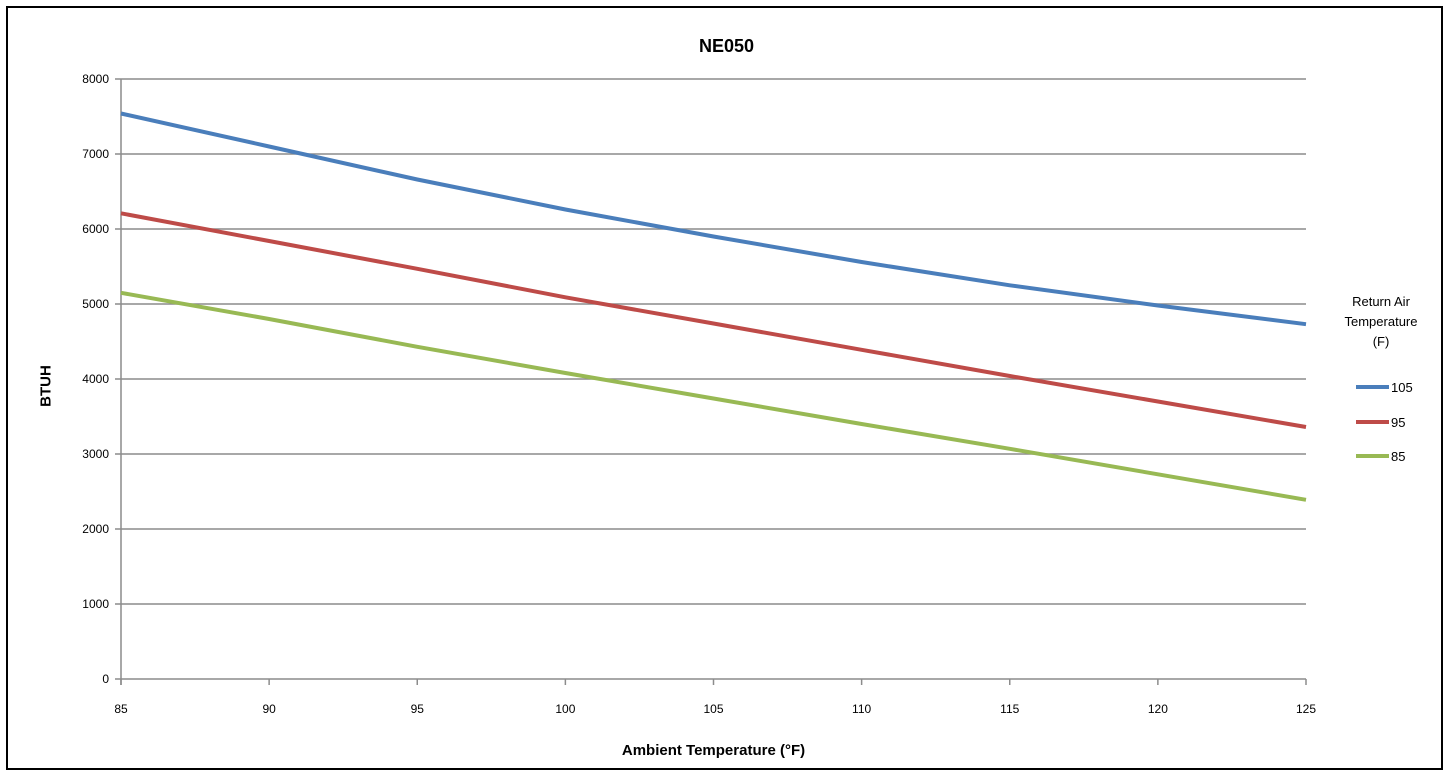 The image size is (1452, 780). I want to click on legend-title-line-3: (F), so click(1381, 341).